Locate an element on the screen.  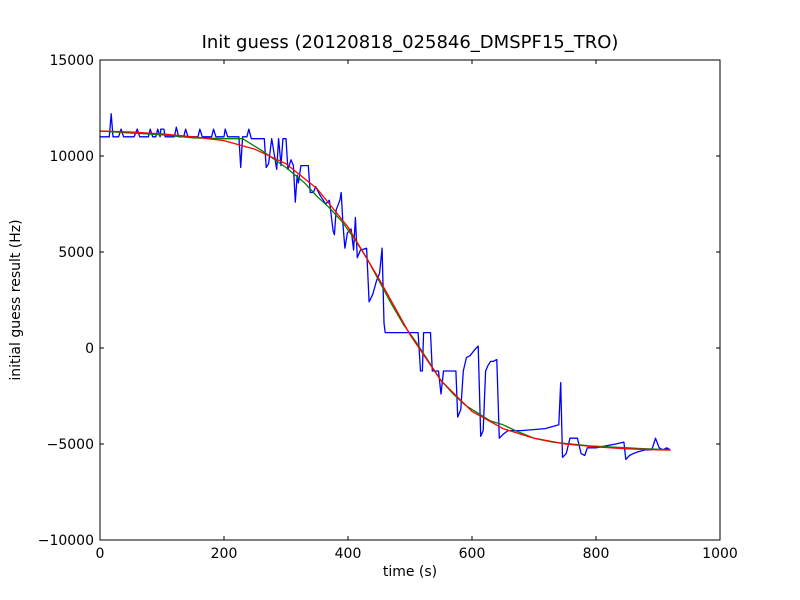
y-tick-label: 5000 is located at coordinates (76, 253).